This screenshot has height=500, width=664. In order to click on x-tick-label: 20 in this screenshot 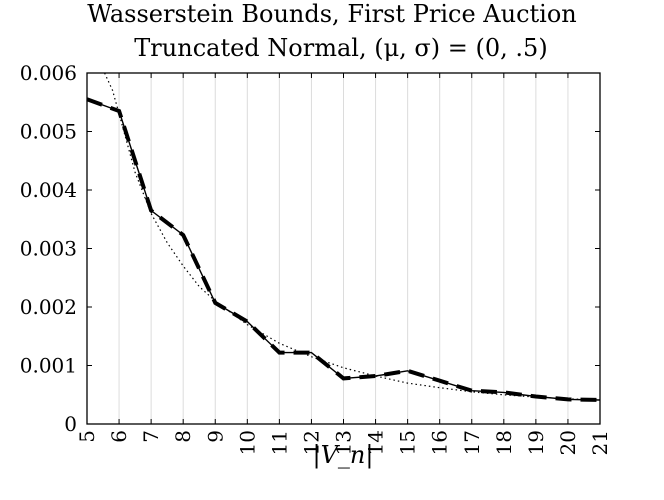, I will do `click(568, 442)`.